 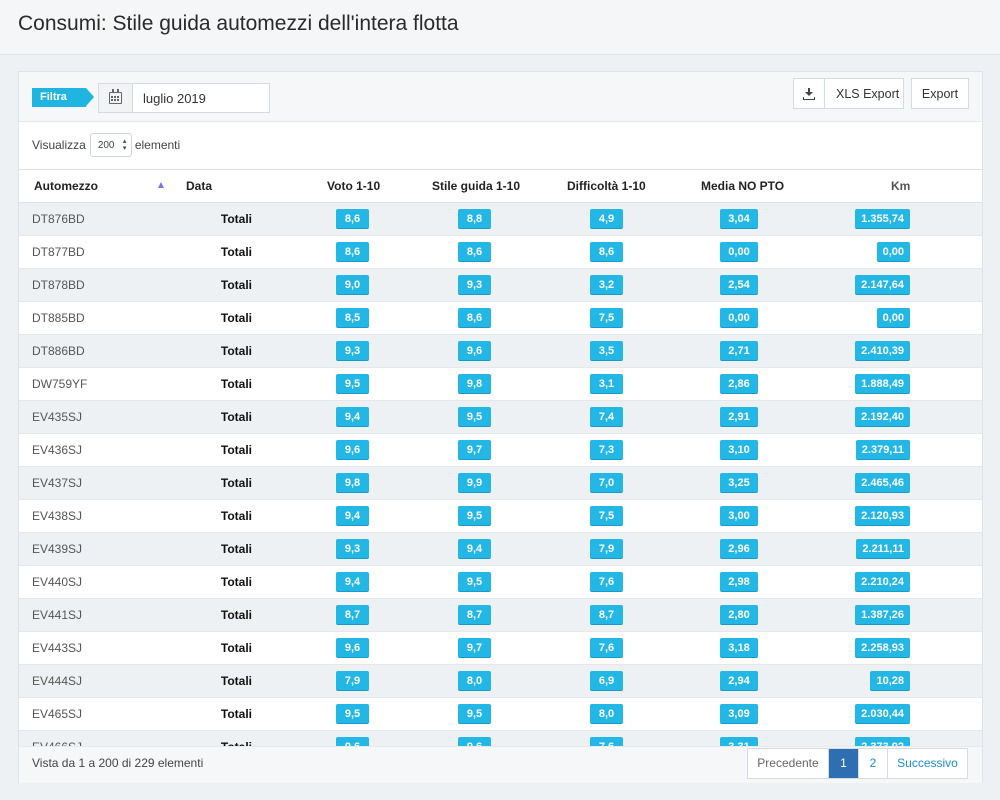 What do you see at coordinates (500, 516) in the screenshot?
I see `table-row: EV438SJ Totali 9,4 9,5 7,5 3,00 2.120,93` at bounding box center [500, 516].